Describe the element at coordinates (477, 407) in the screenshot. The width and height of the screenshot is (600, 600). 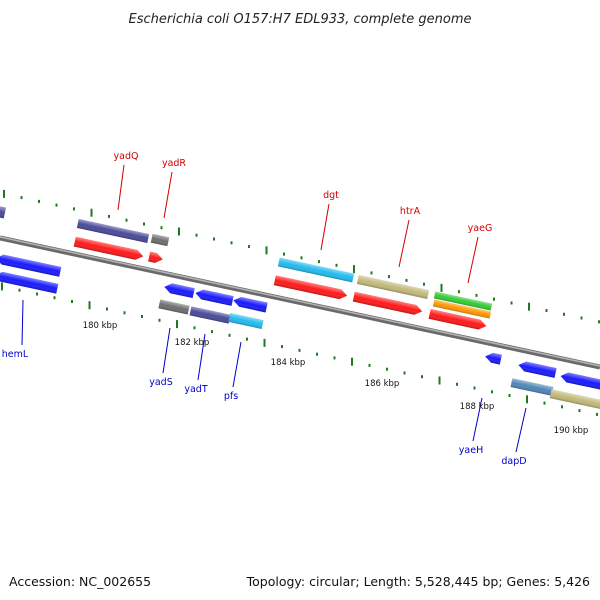
I see `scale-label: 188 kbp` at that location.